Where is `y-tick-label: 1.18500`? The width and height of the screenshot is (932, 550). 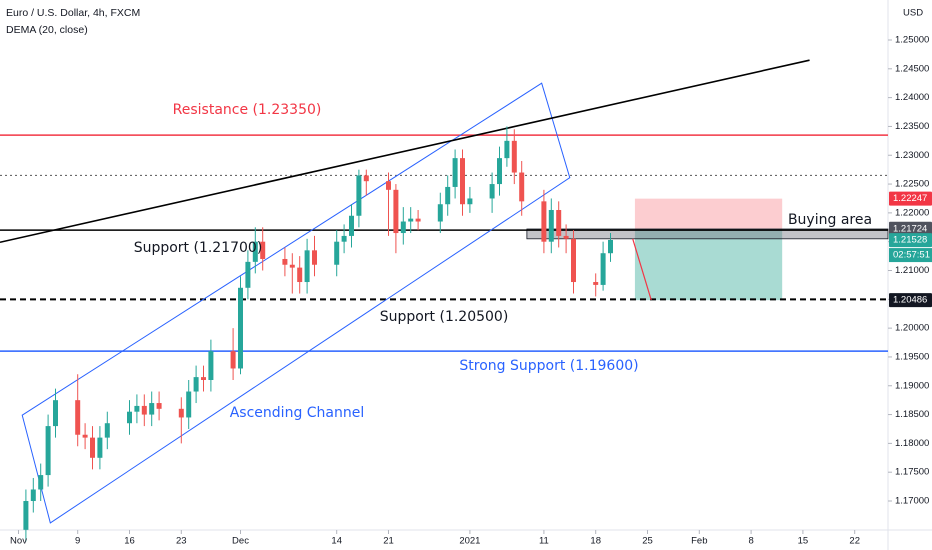
y-tick-label: 1.18500 is located at coordinates (912, 414).